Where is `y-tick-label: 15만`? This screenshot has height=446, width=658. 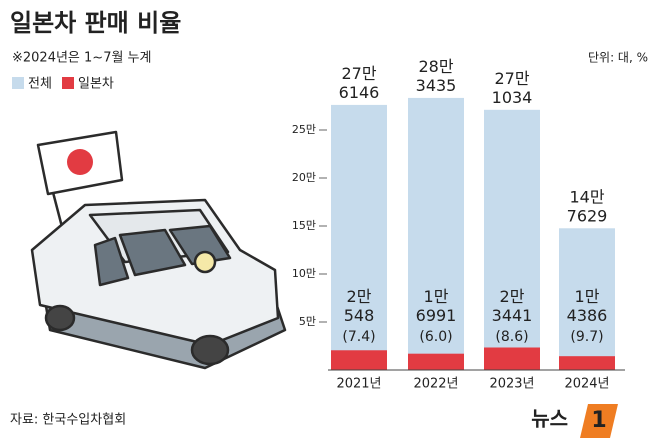 y-tick-label: 15만 is located at coordinates (304, 225).